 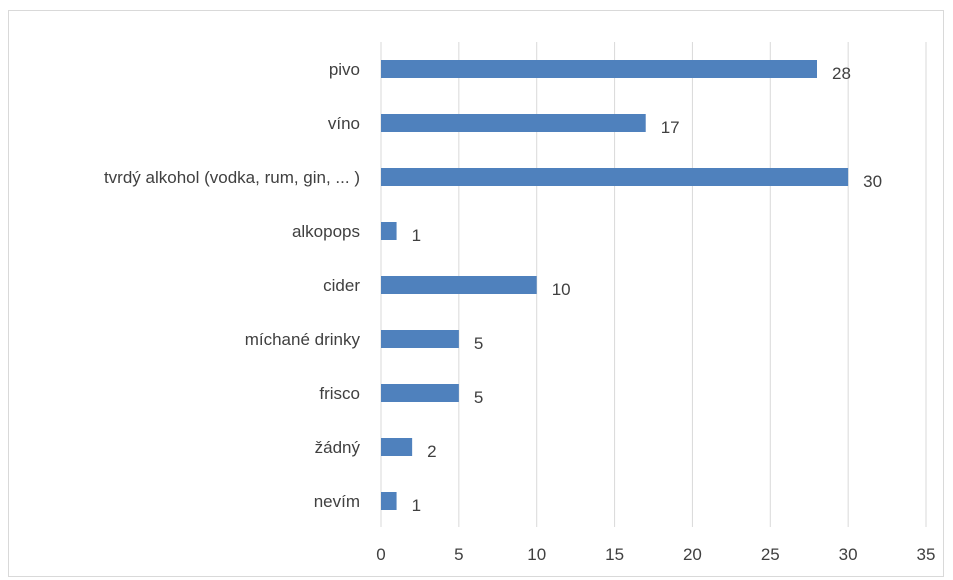 I want to click on x-tick-label: 25, so click(x=770, y=554).